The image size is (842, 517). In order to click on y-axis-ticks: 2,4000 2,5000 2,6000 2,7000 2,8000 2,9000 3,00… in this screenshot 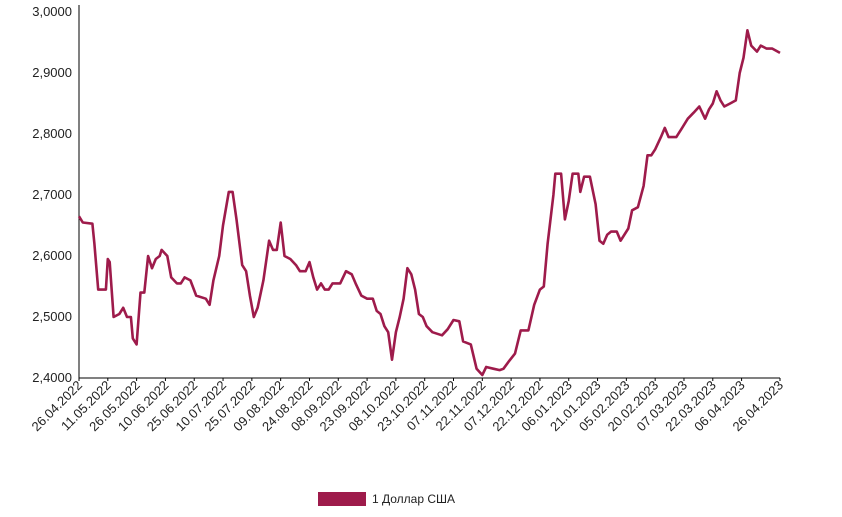, I will do `click(52, 194)`.